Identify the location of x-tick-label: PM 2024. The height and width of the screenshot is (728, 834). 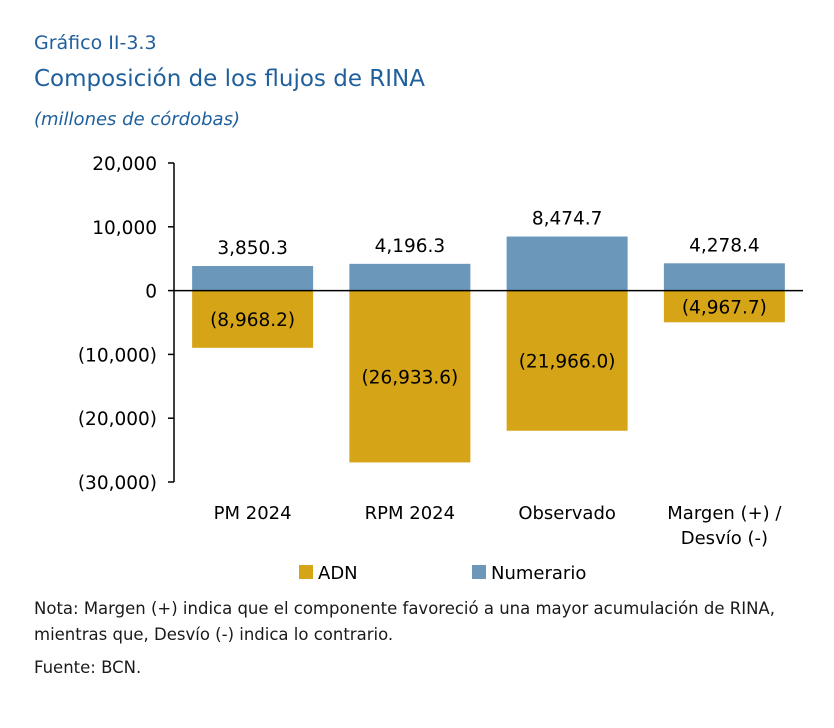
(253, 513).